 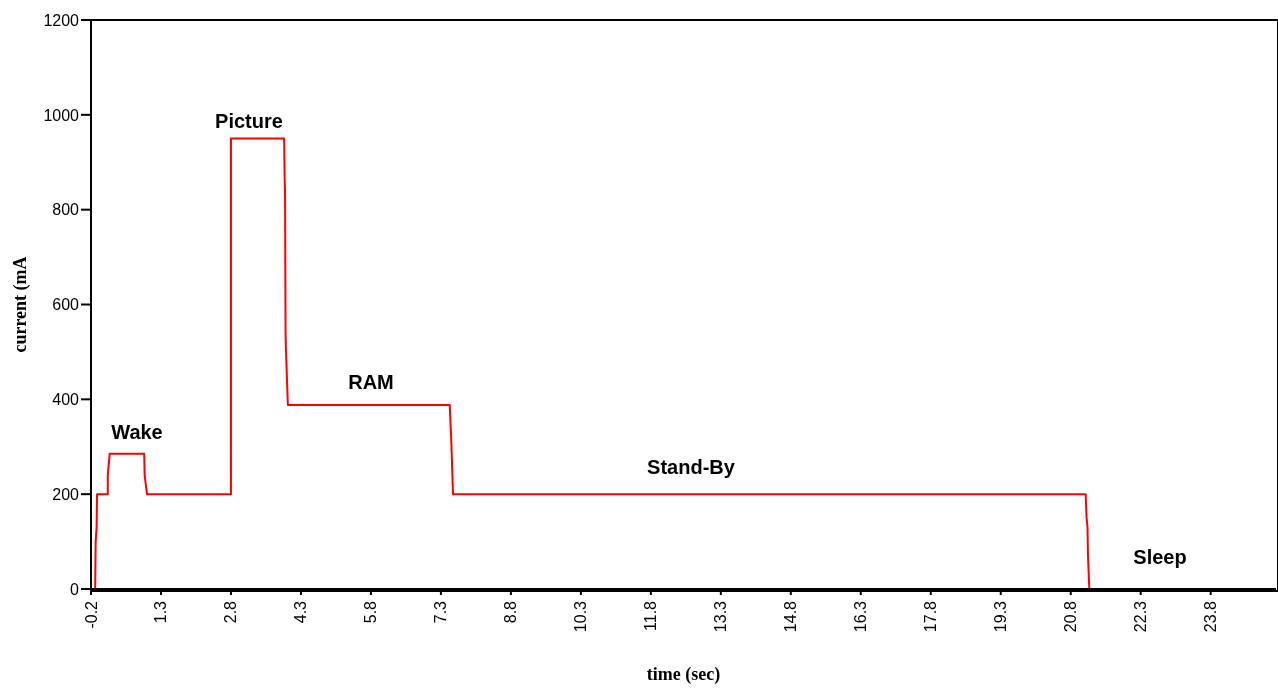 I want to click on y-tick-label: 800, so click(x=66, y=210).